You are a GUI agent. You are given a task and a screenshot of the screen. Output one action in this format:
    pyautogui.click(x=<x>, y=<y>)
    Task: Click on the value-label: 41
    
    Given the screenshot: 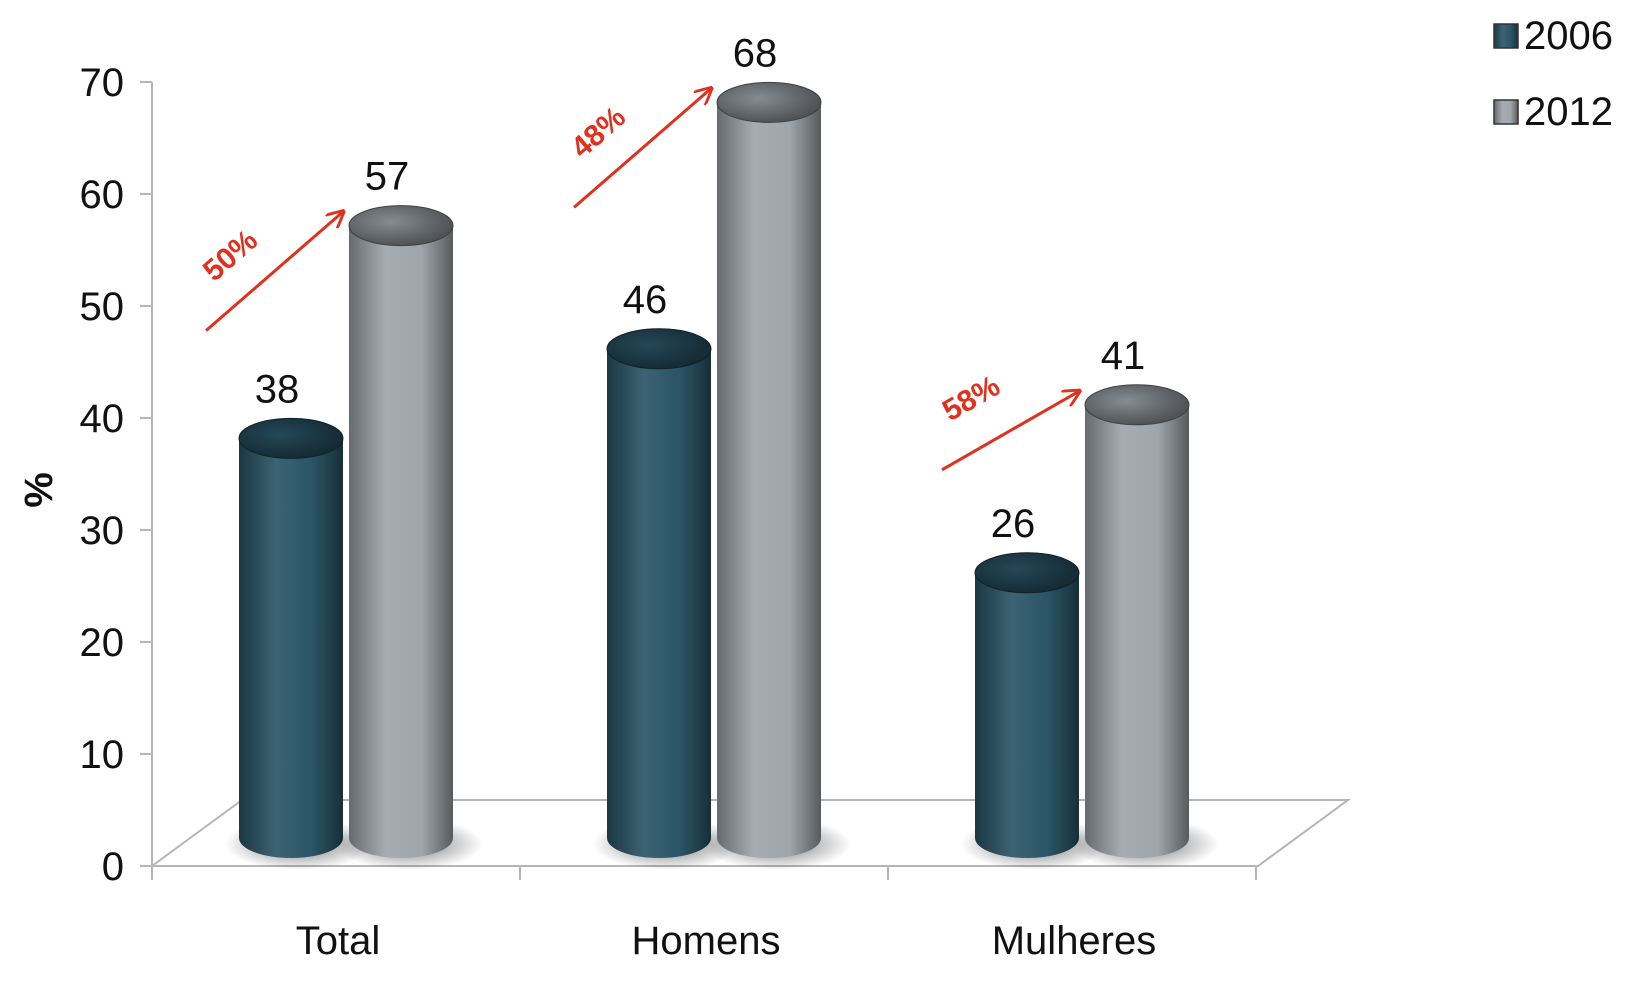 What is the action you would take?
    pyautogui.click(x=1123, y=356)
    